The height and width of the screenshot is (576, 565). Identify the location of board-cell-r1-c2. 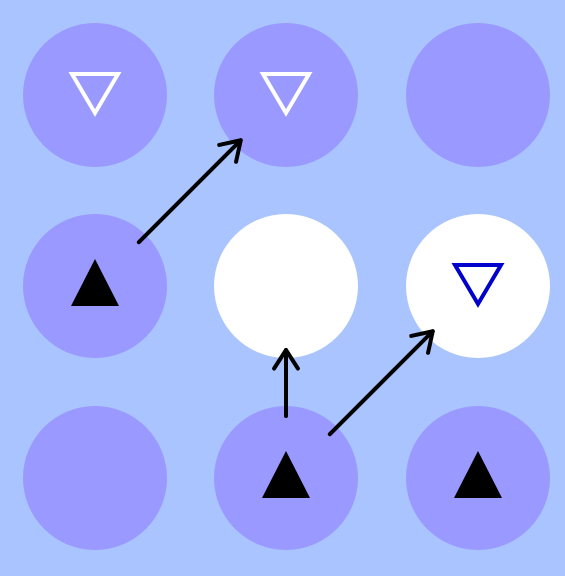
(478, 286).